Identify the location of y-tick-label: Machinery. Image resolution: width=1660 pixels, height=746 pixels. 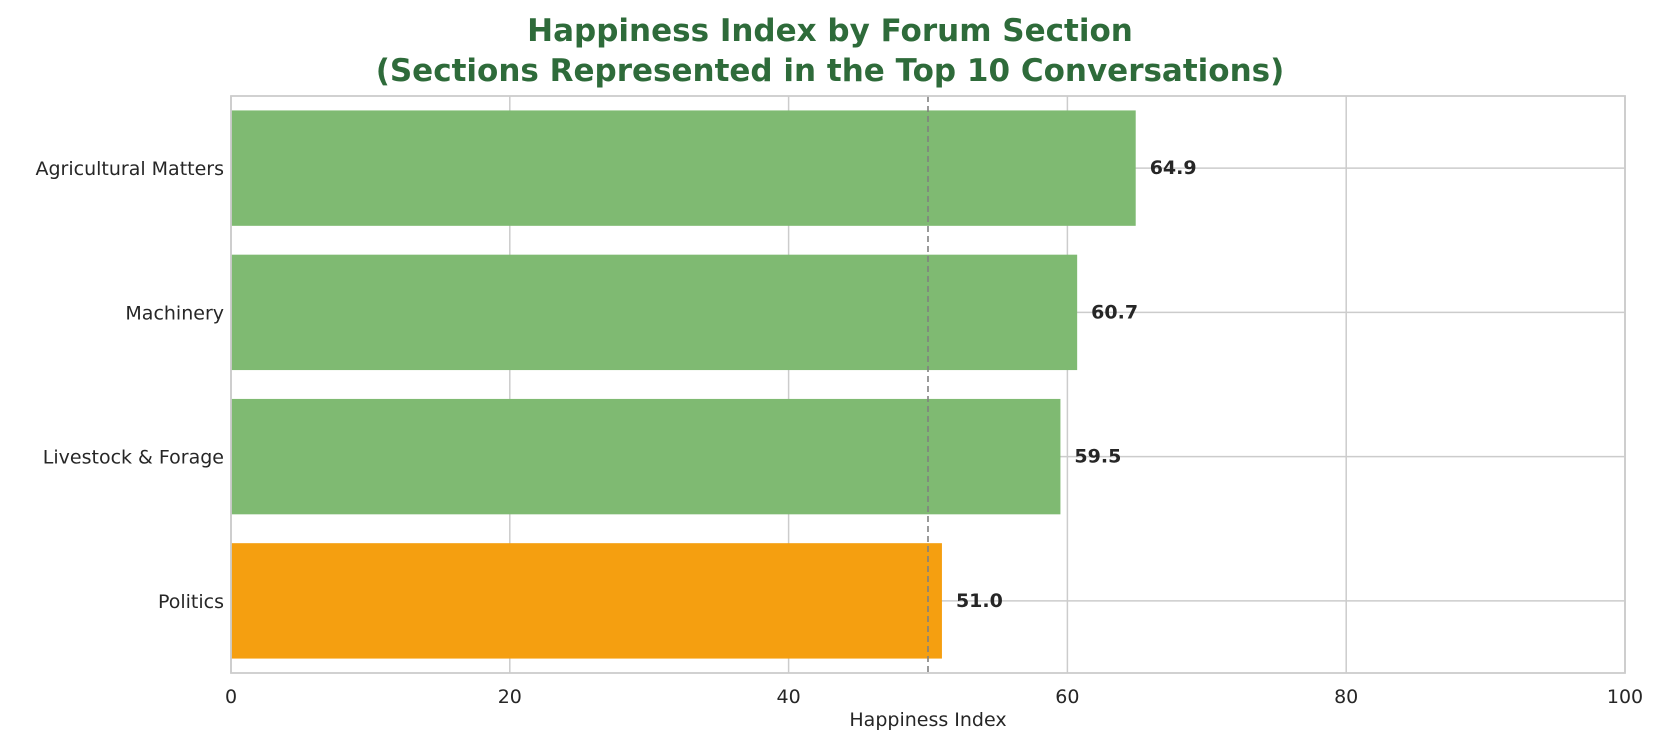
(174, 313).